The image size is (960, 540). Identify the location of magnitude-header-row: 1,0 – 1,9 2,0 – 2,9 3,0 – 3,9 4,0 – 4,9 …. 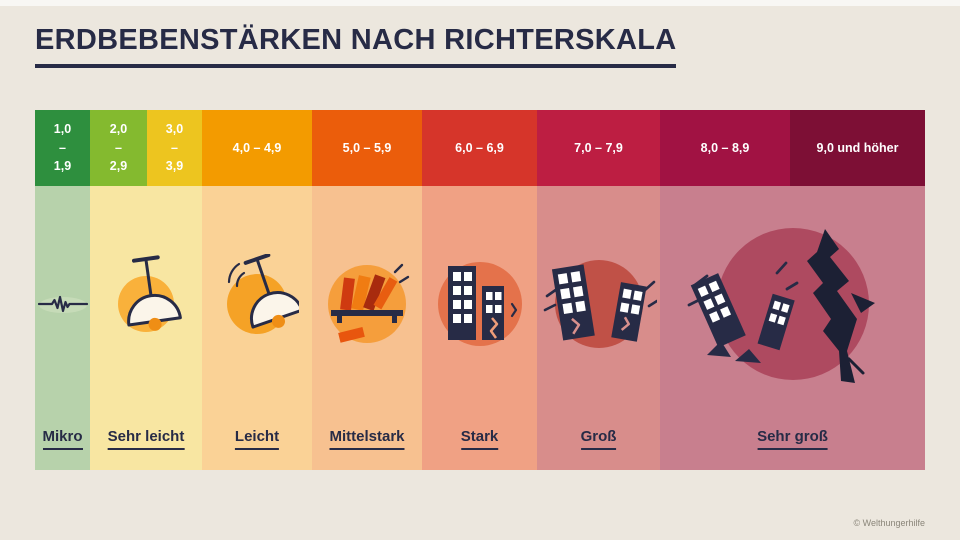
(480, 148).